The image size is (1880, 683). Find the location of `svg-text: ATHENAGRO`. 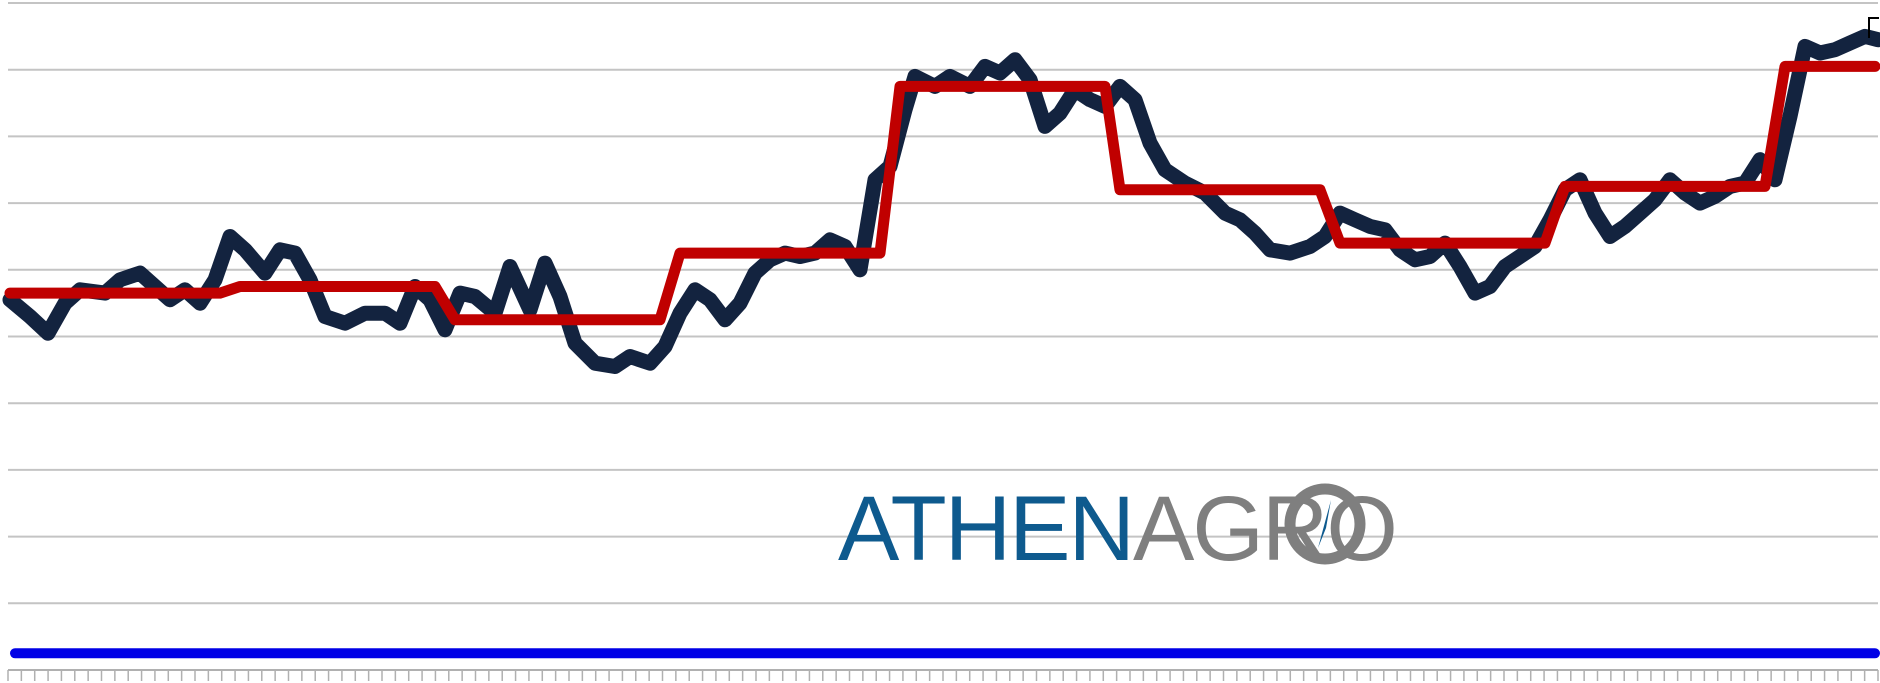

svg-text: ATHENAGRO is located at coordinates (1117, 529).